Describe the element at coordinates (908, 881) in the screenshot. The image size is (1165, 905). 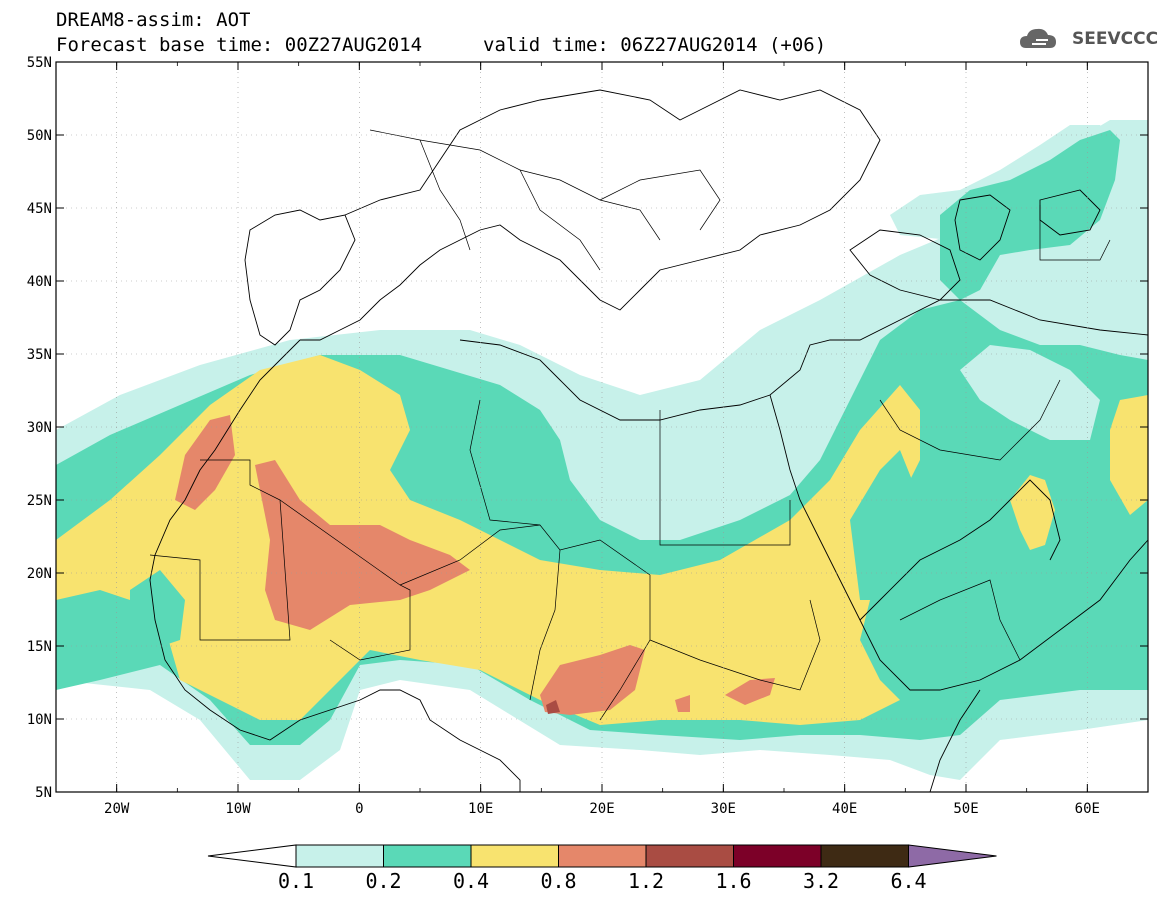
I see `colorbar-label: 6.4` at that location.